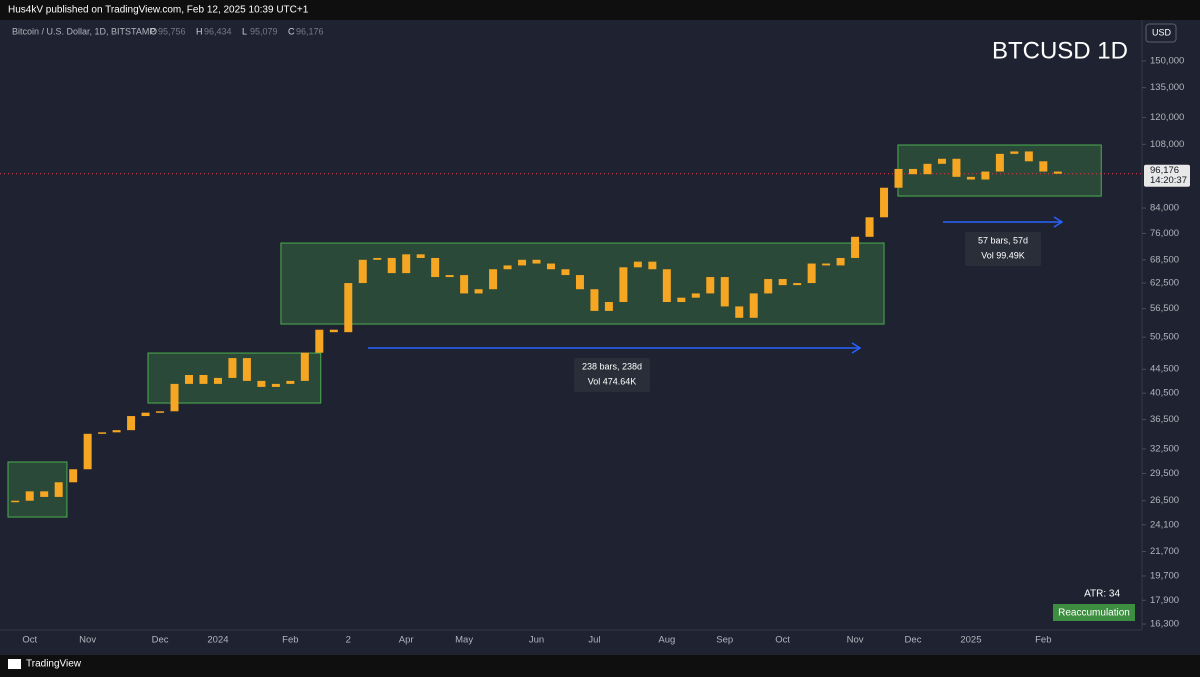 This screenshot has width=1200, height=677. I want to click on ohlc-key: H, so click(199, 31).